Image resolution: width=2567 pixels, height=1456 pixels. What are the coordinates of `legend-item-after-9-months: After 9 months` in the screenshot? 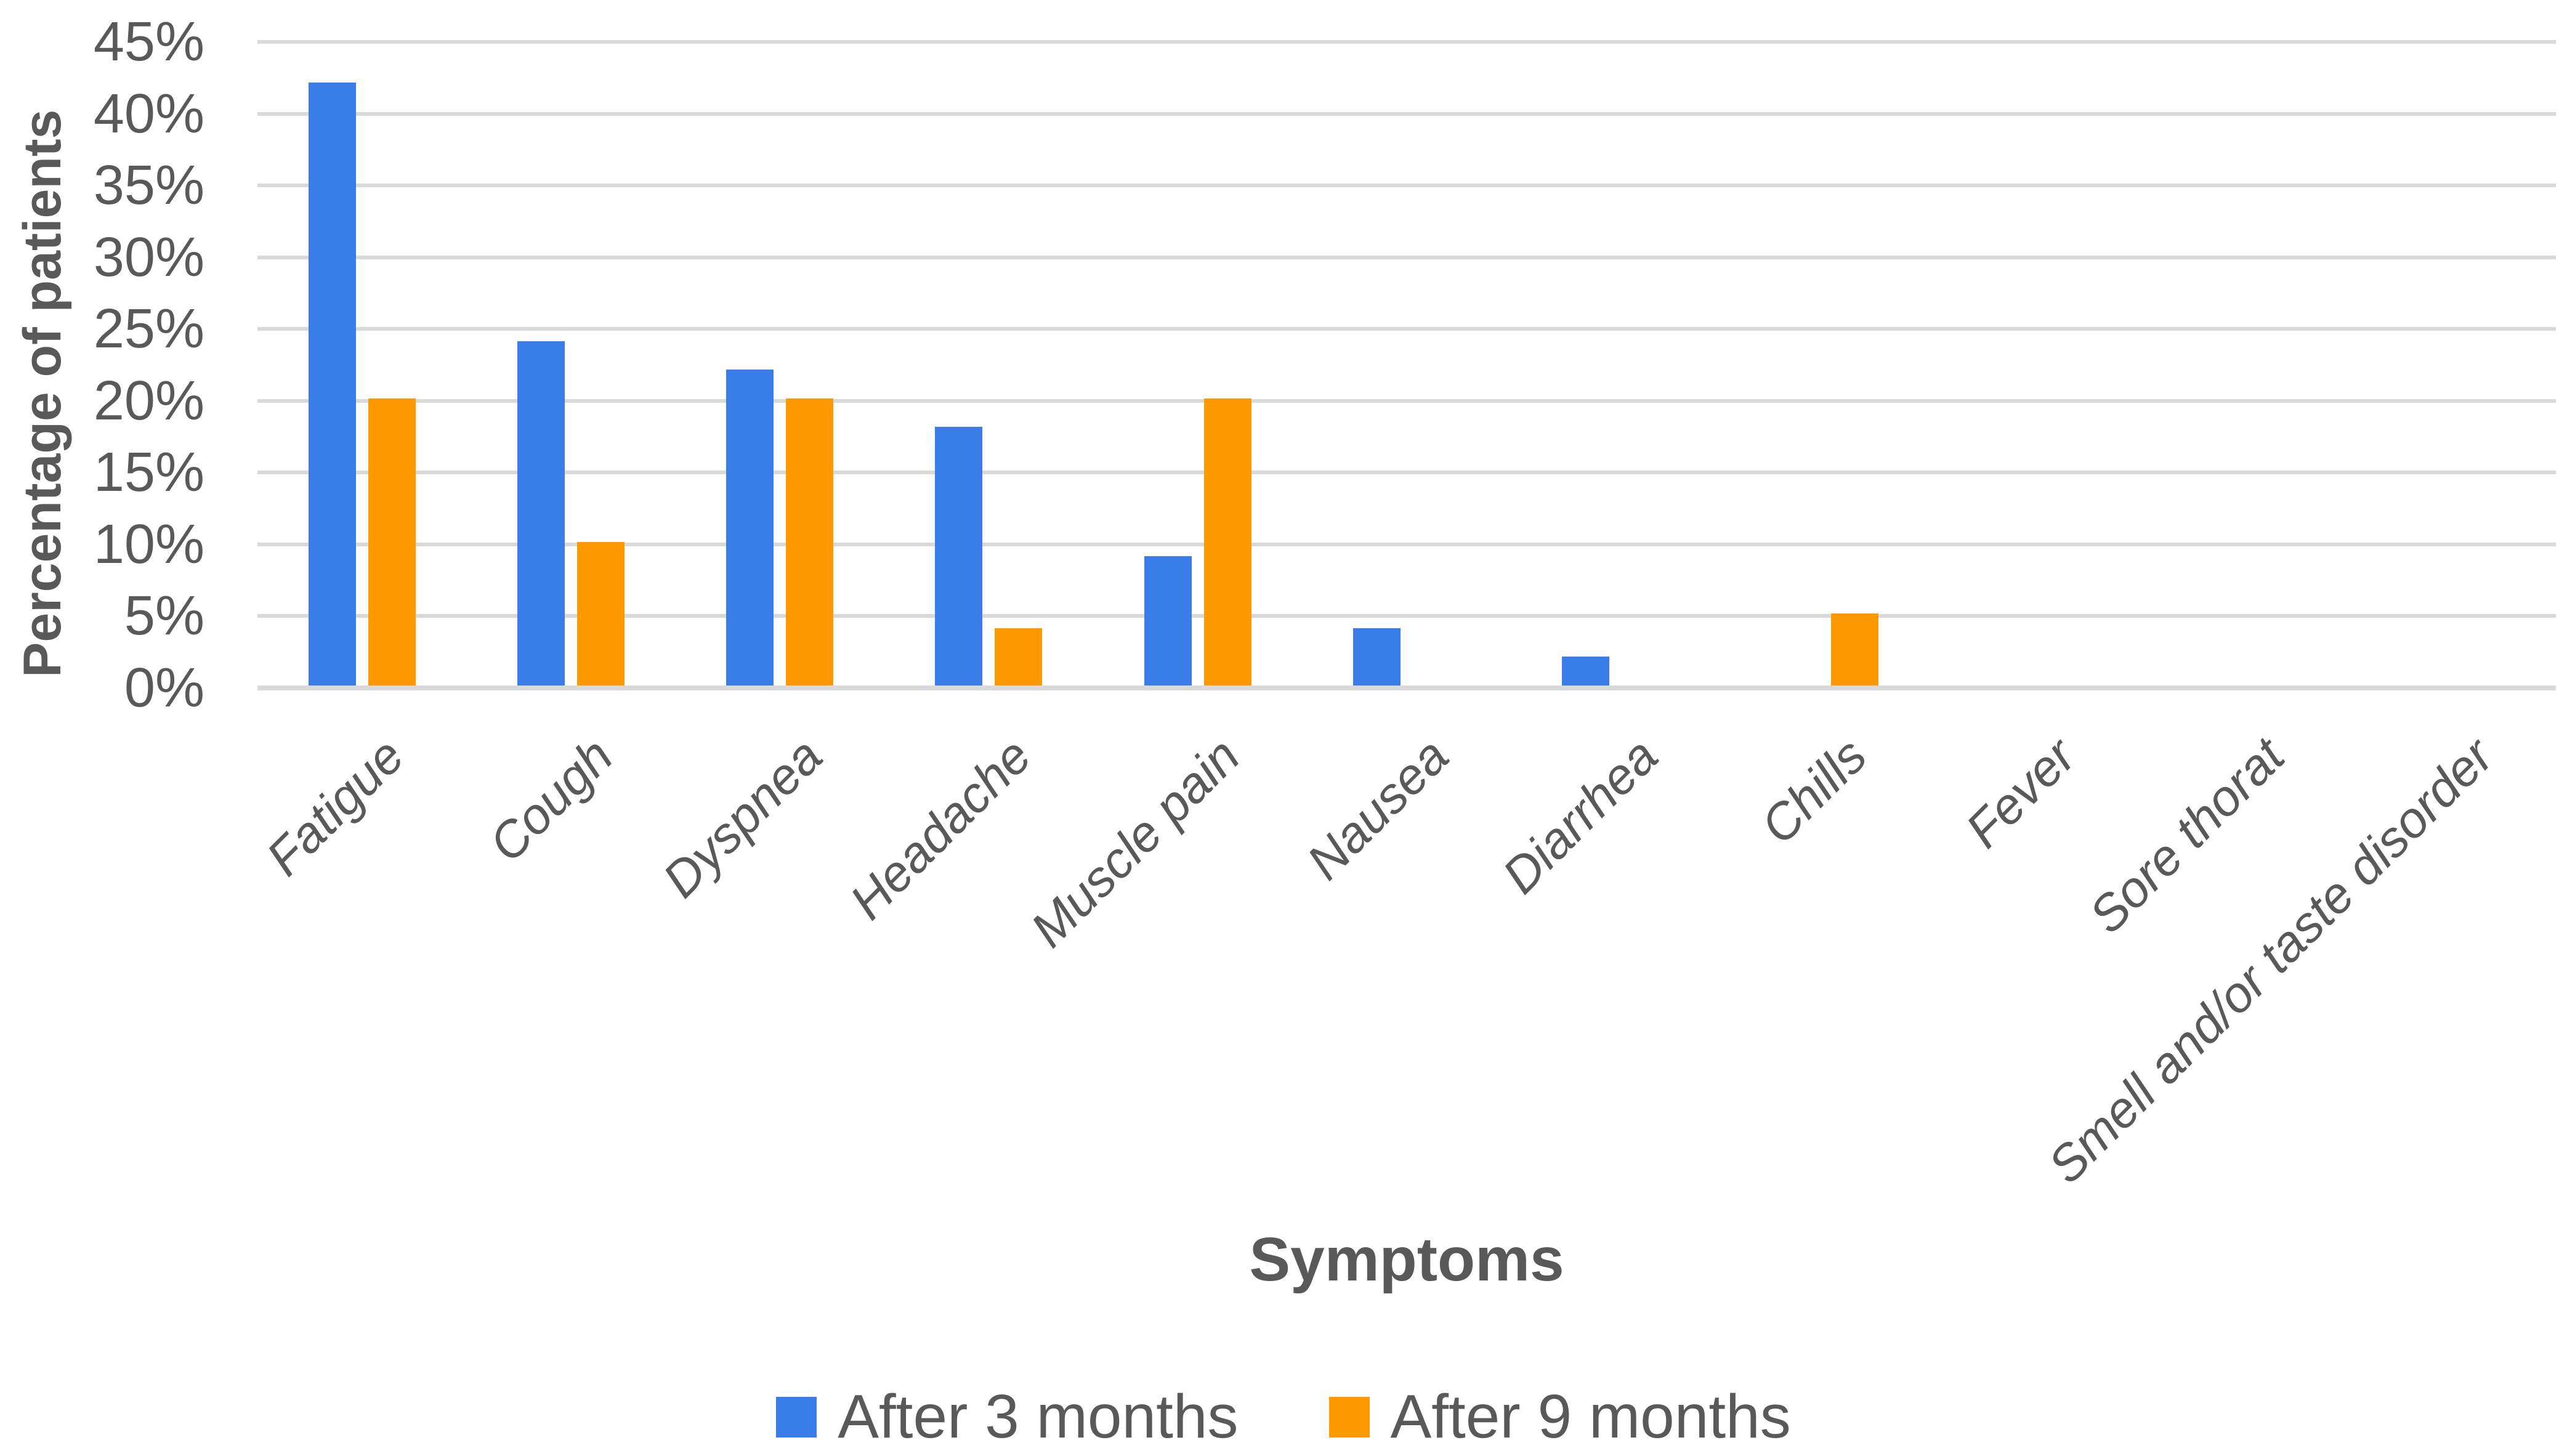 It's located at (1559, 1417).